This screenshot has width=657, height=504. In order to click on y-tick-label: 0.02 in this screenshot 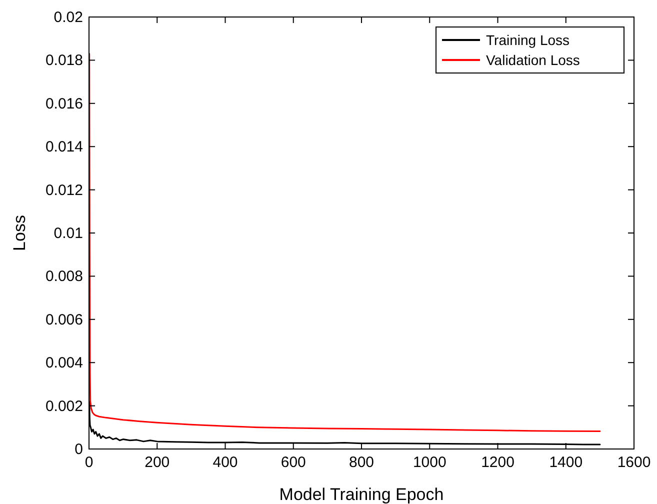, I will do `click(68, 17)`.